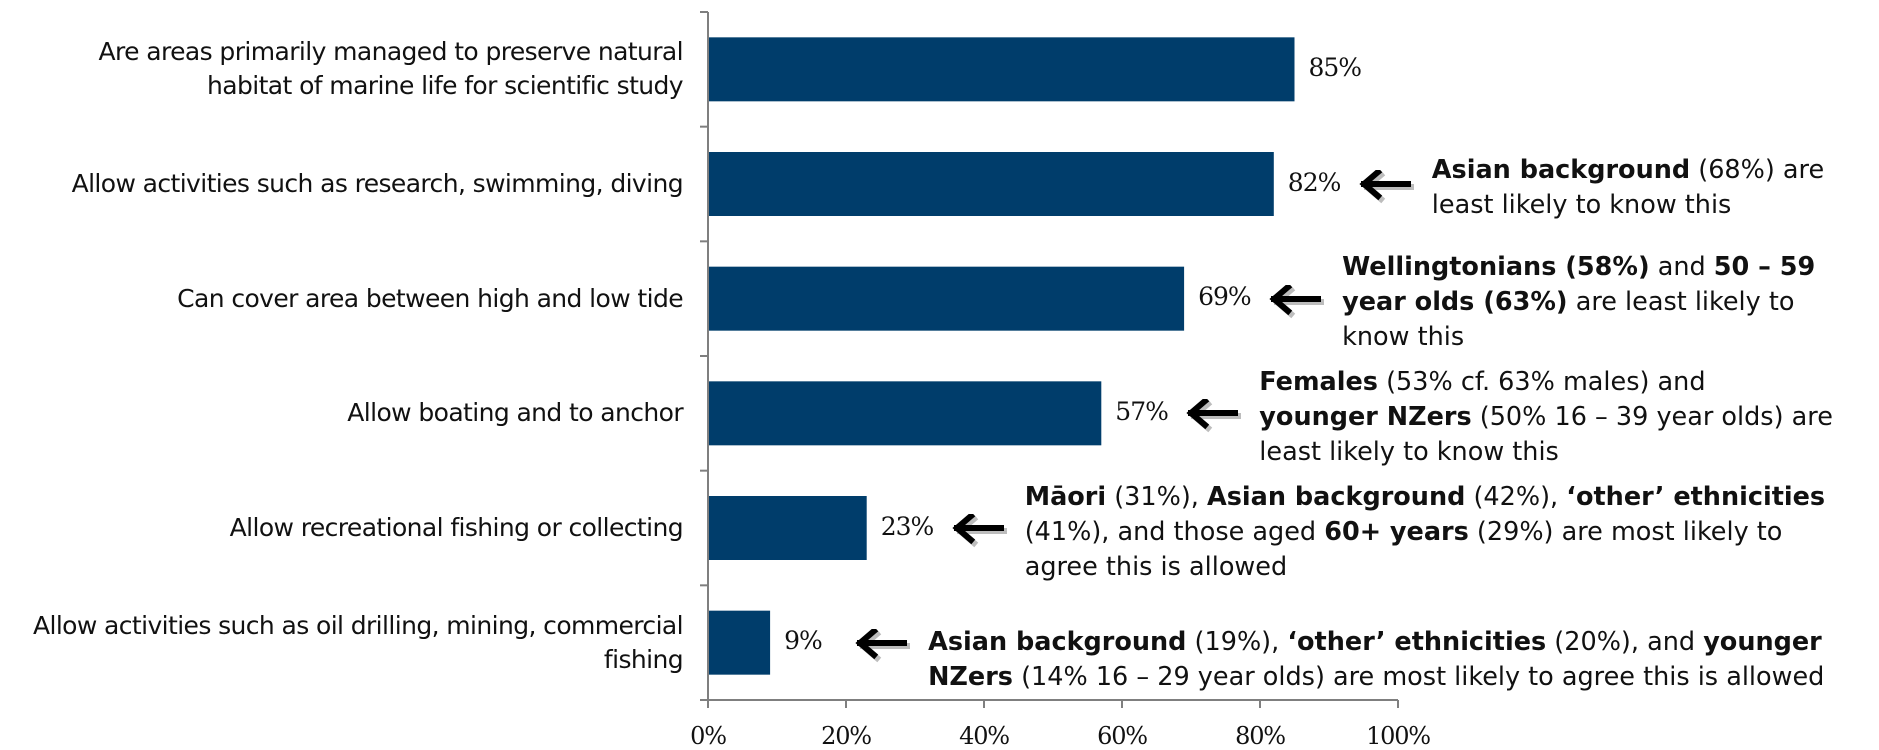  What do you see at coordinates (1260, 736) in the screenshot?
I see `x-tick-label: 80%` at bounding box center [1260, 736].